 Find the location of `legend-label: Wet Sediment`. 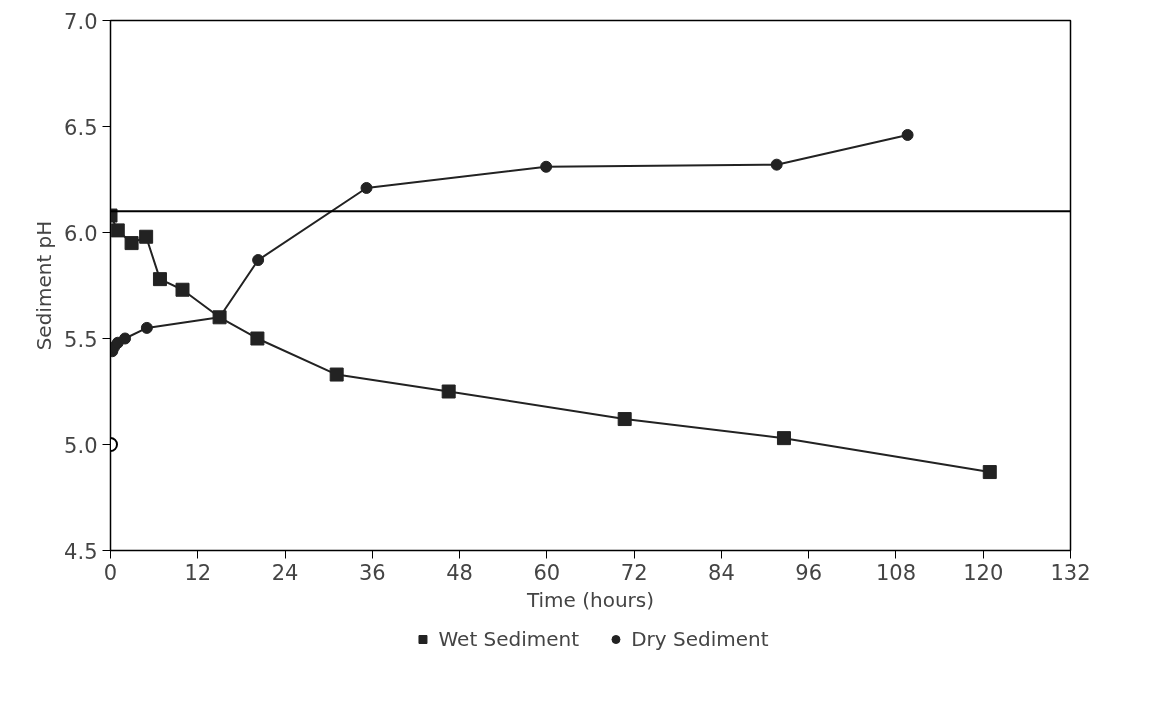

legend-label: Wet Sediment is located at coordinates (509, 639).